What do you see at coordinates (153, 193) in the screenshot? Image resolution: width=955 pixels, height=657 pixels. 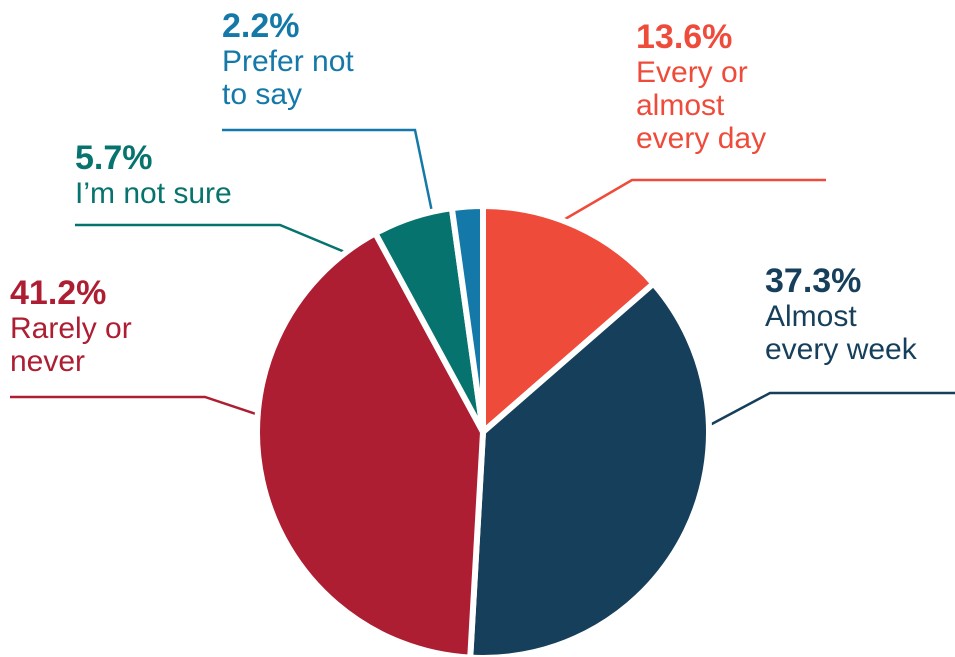 I see `category-label: I’m not sure` at bounding box center [153, 193].